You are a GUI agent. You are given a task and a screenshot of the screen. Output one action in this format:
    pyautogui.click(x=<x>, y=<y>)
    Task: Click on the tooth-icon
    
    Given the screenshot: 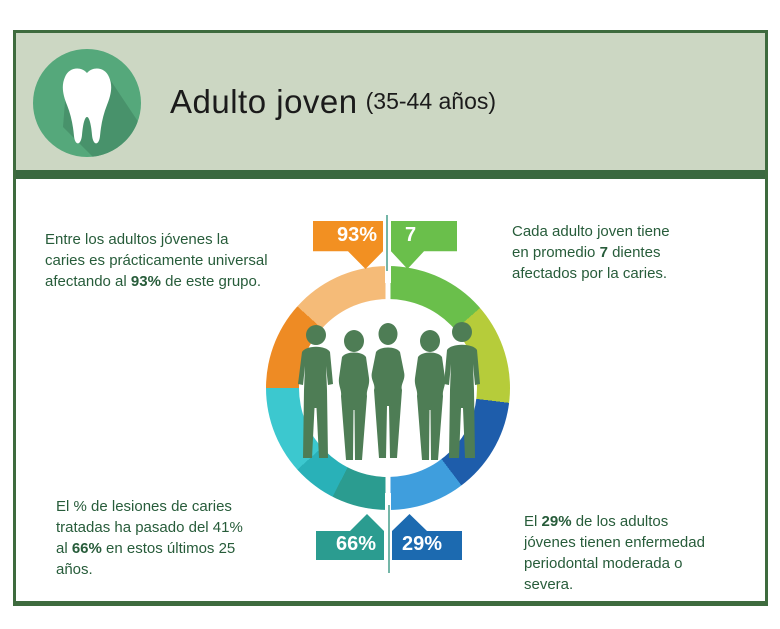 What is the action you would take?
    pyautogui.click(x=87, y=103)
    